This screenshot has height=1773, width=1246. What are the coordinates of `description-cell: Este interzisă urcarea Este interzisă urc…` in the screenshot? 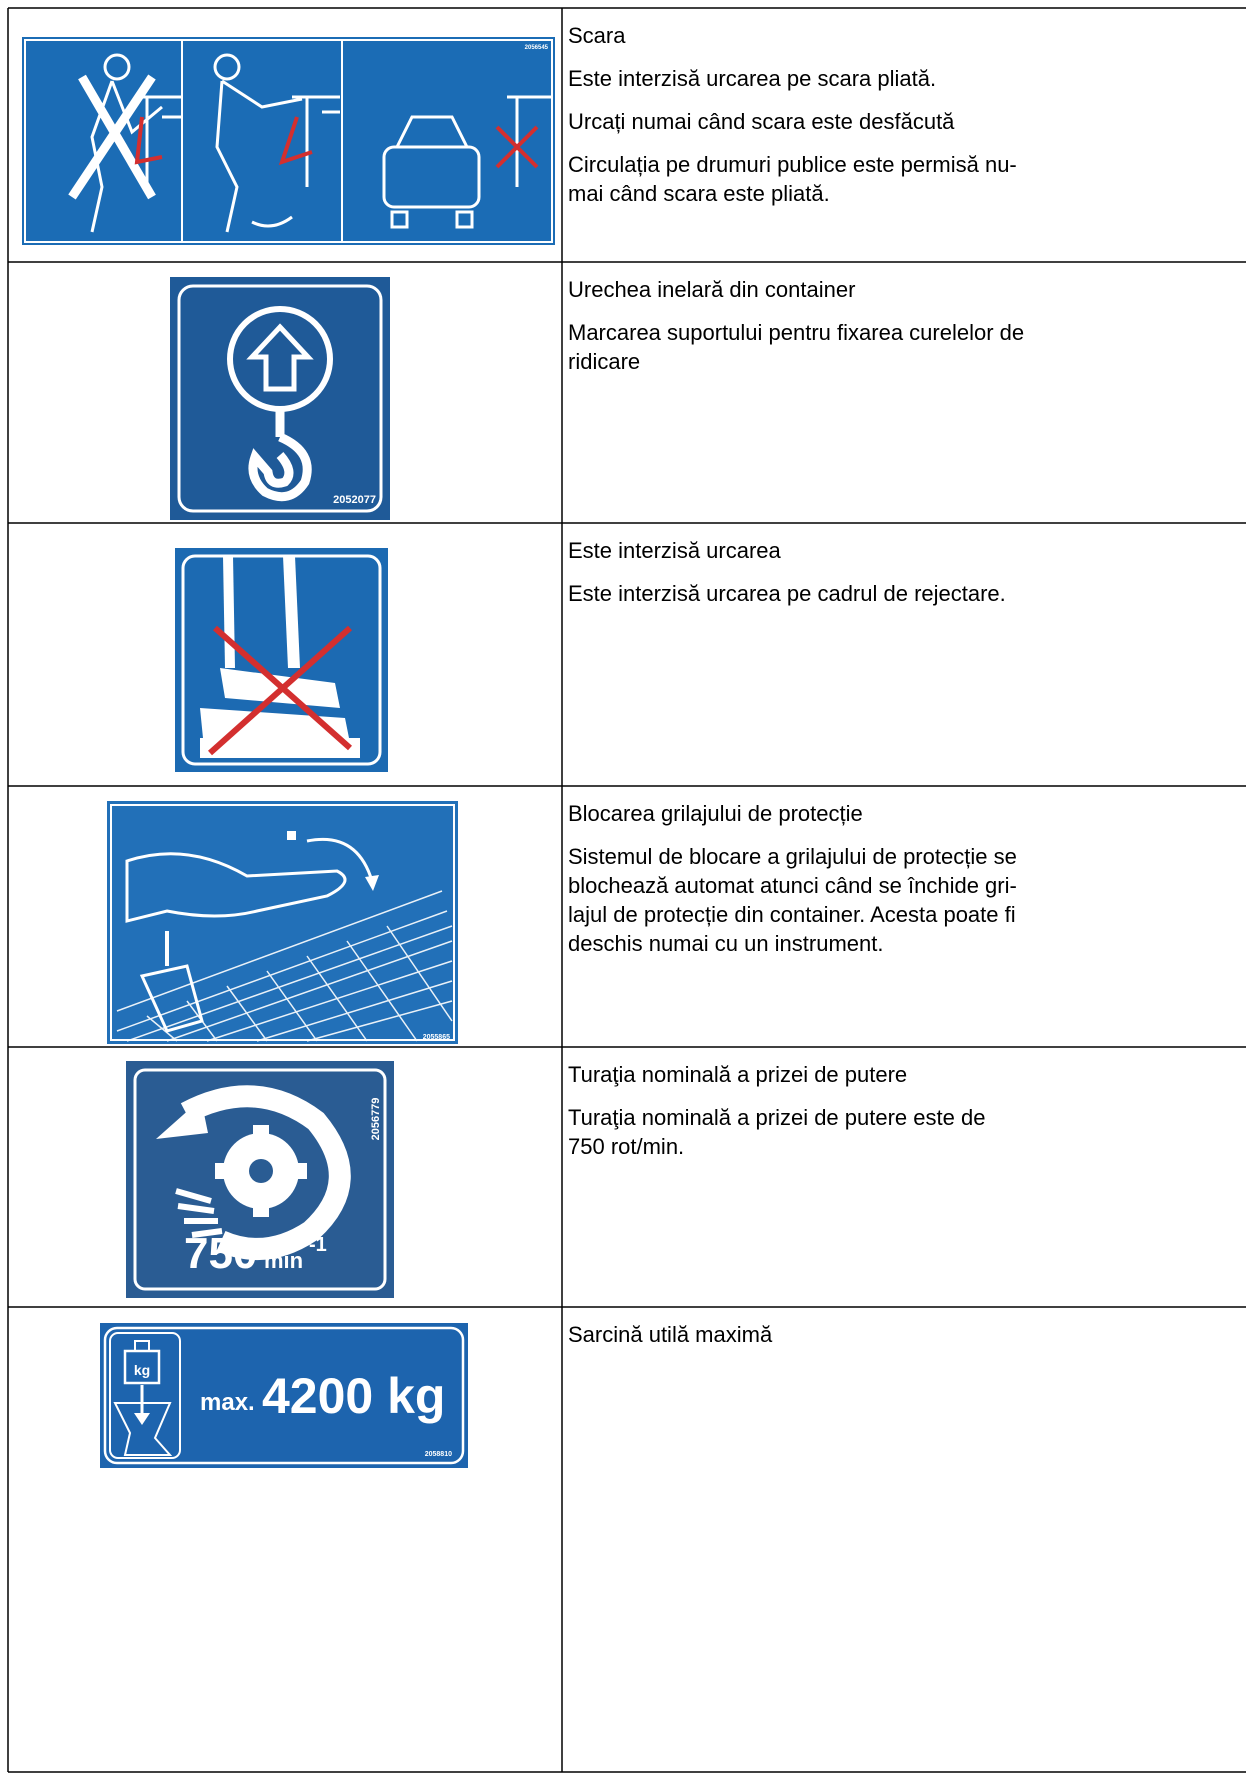 It's located at (787, 572).